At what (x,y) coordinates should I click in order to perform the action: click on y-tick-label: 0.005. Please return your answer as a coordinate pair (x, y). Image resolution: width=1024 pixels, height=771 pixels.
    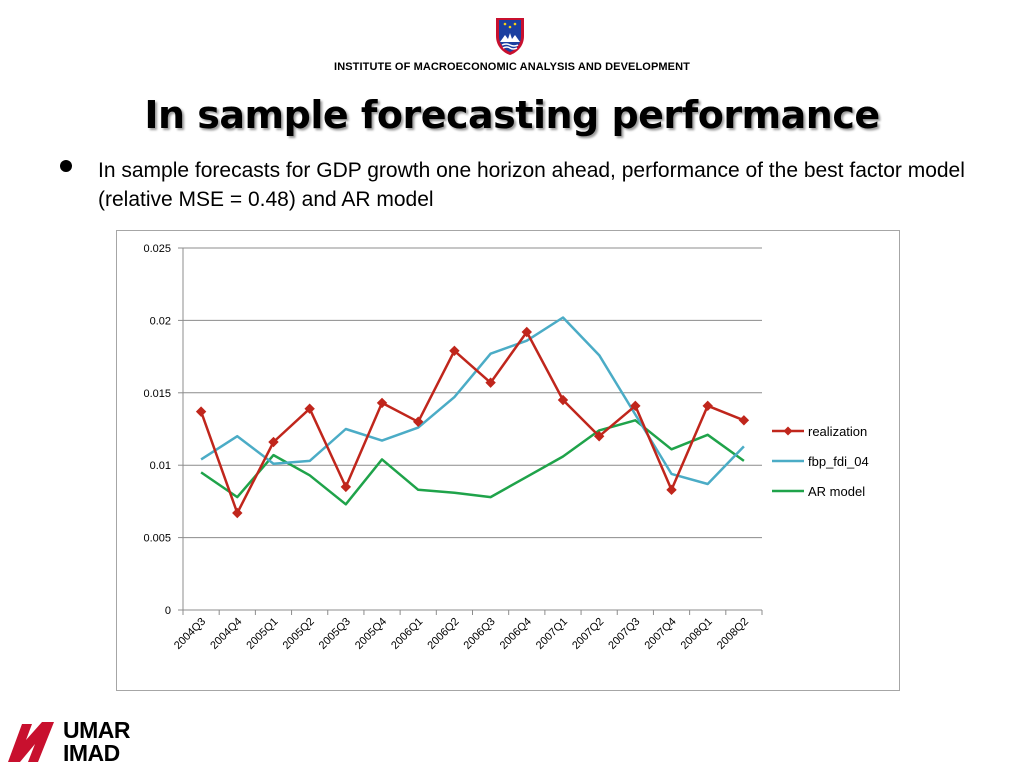
    Looking at the image, I should click on (157, 539).